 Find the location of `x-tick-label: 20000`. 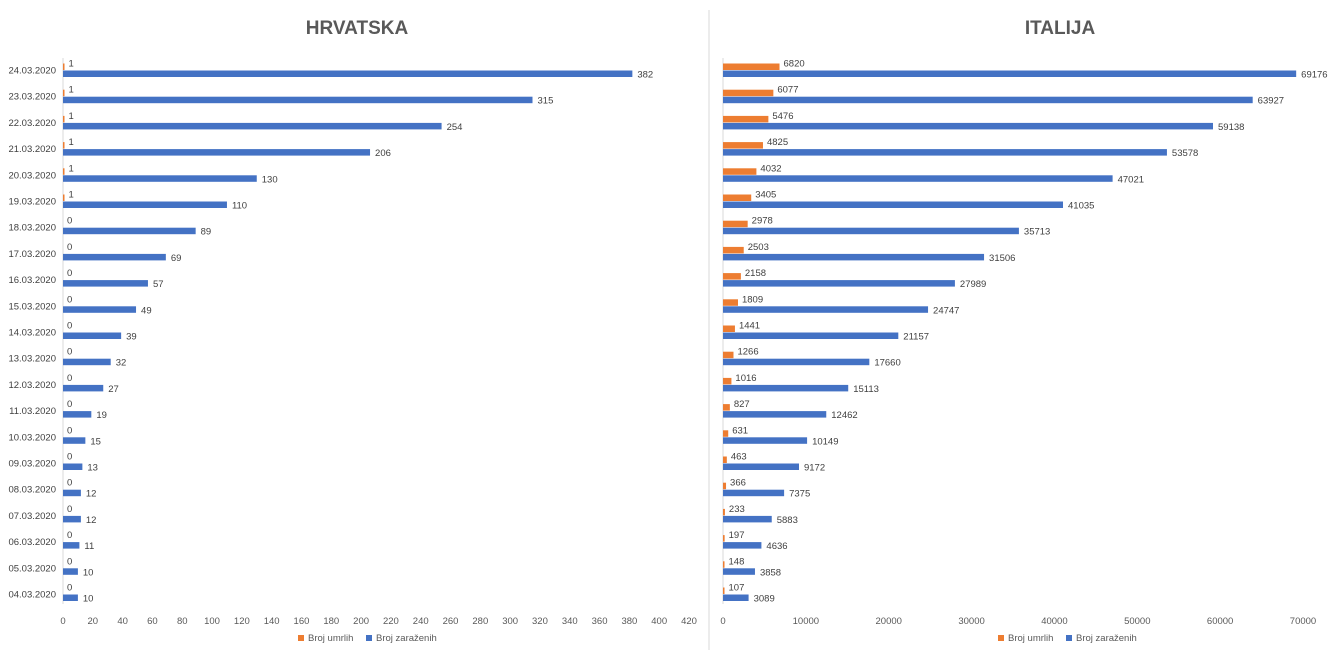

x-tick-label: 20000 is located at coordinates (889, 621).